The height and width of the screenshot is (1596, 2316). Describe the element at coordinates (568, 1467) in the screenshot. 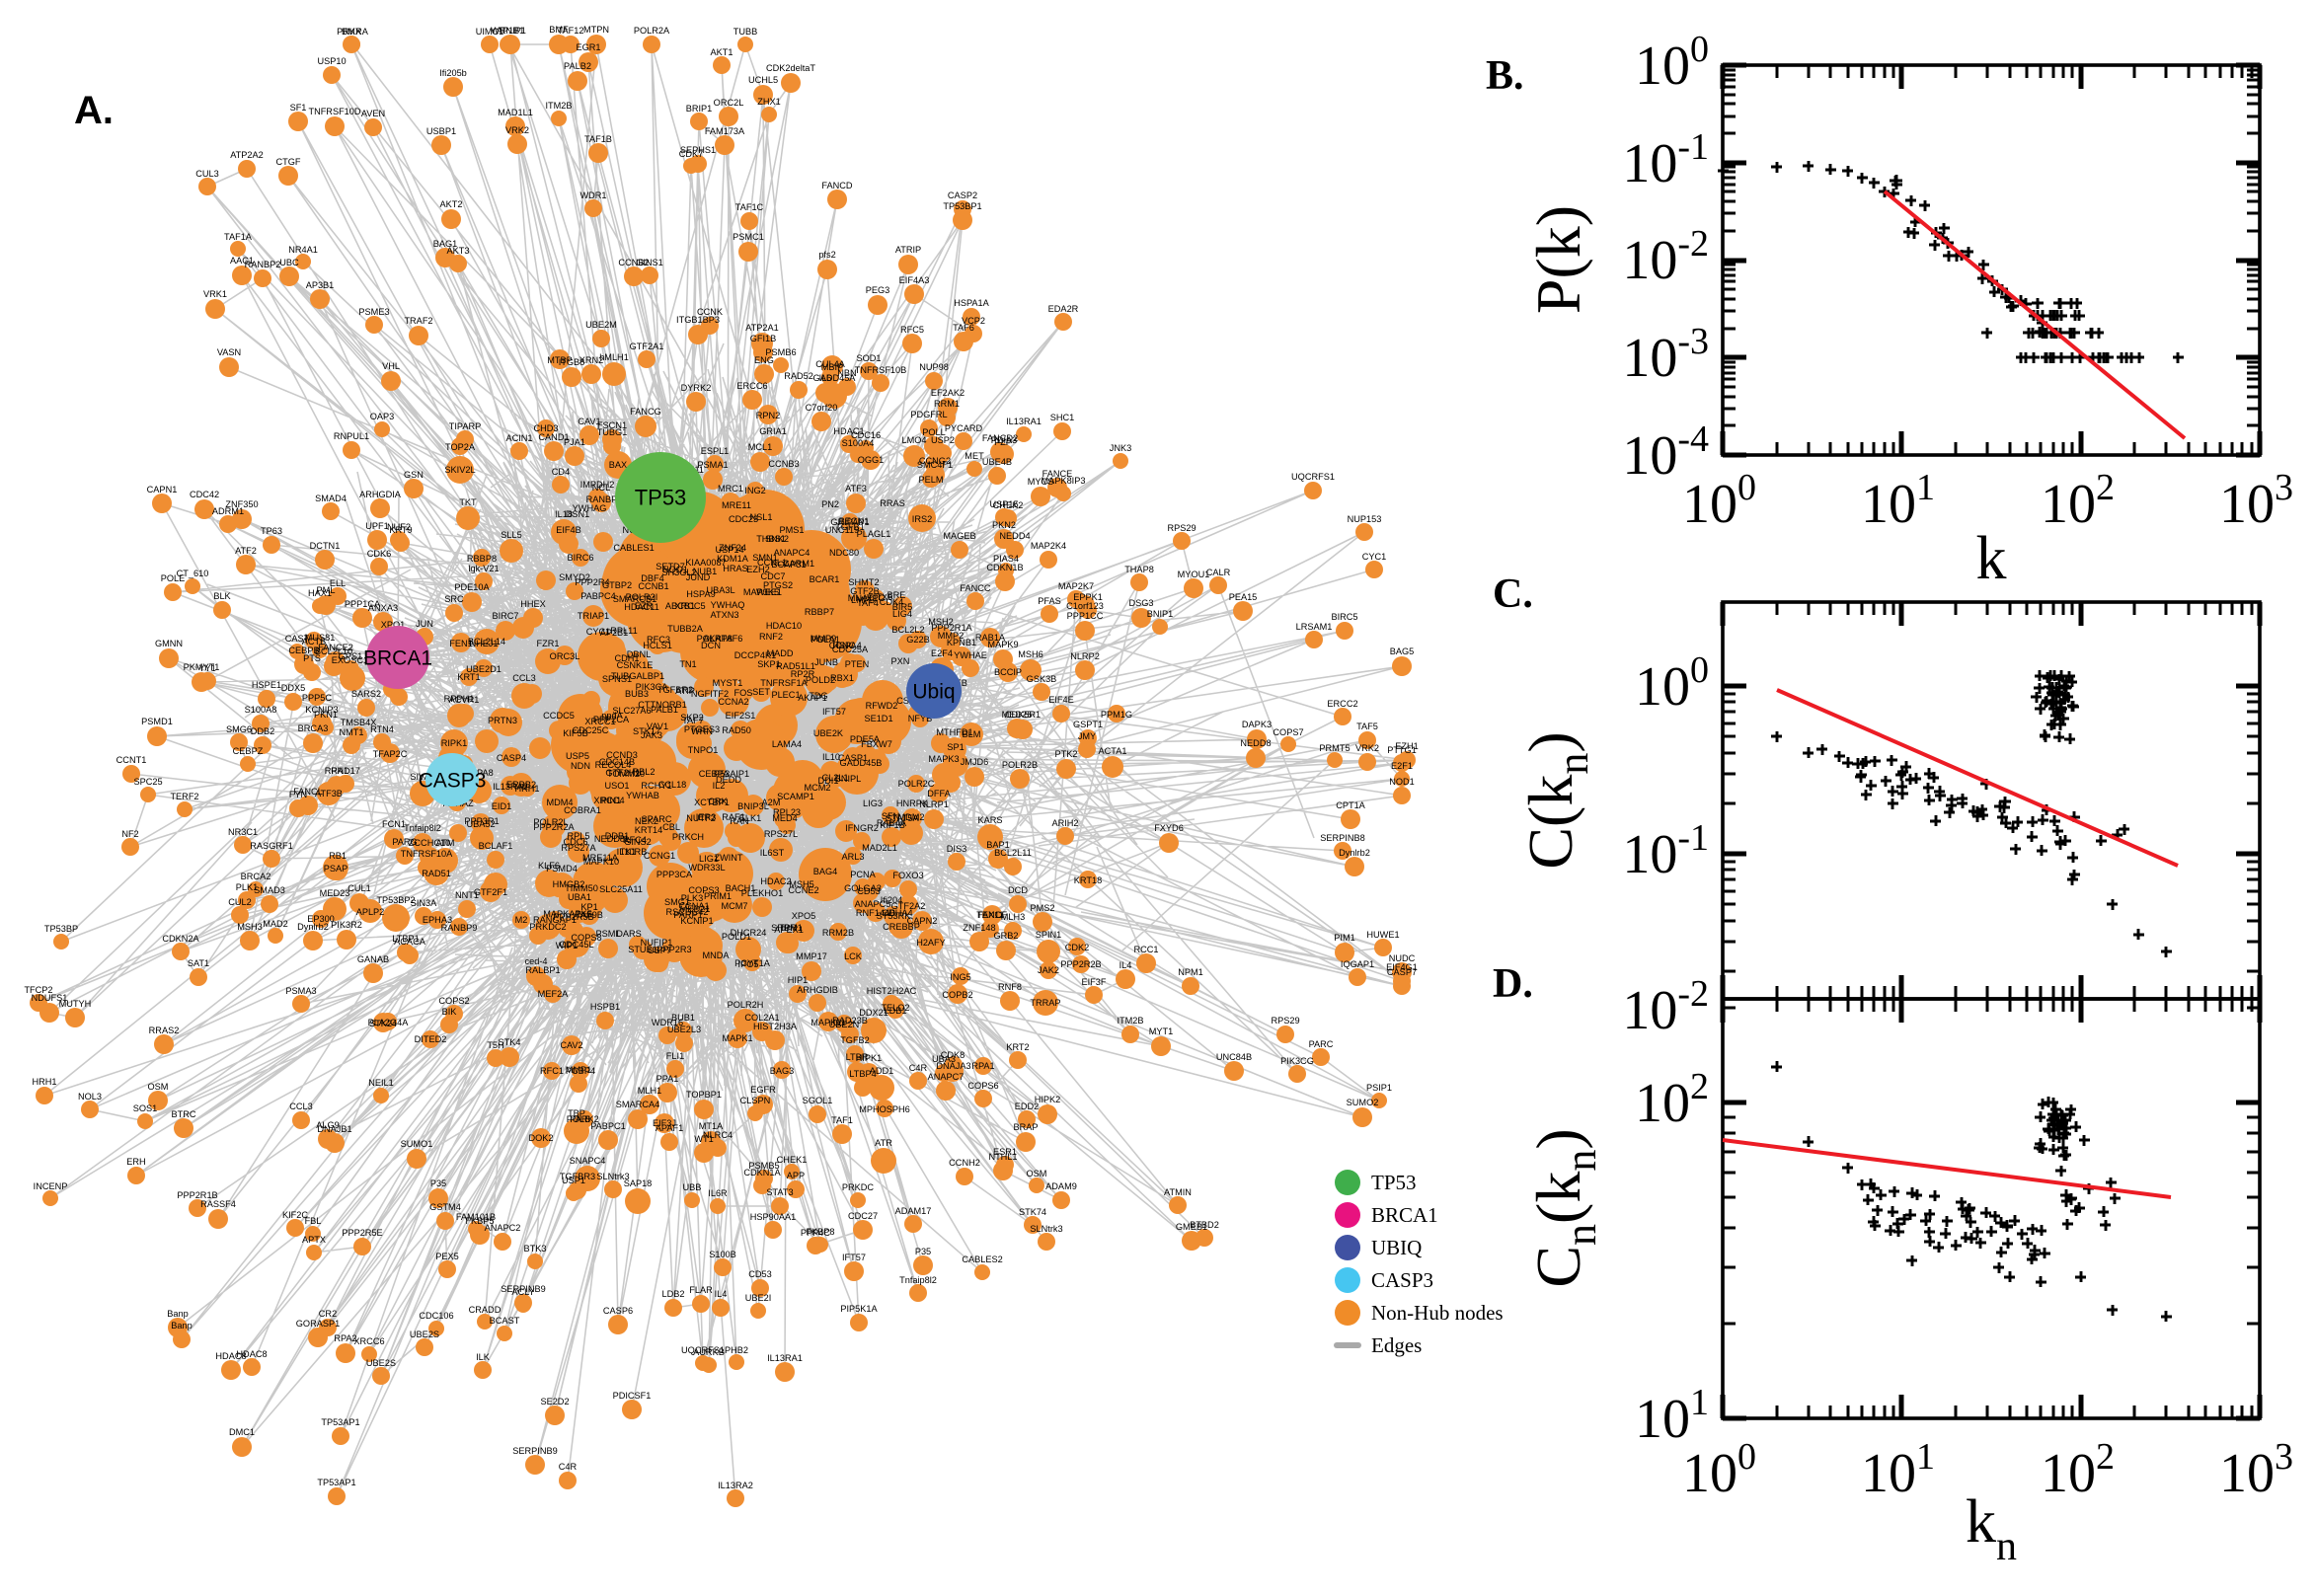

I see `svg-text: C4R` at that location.